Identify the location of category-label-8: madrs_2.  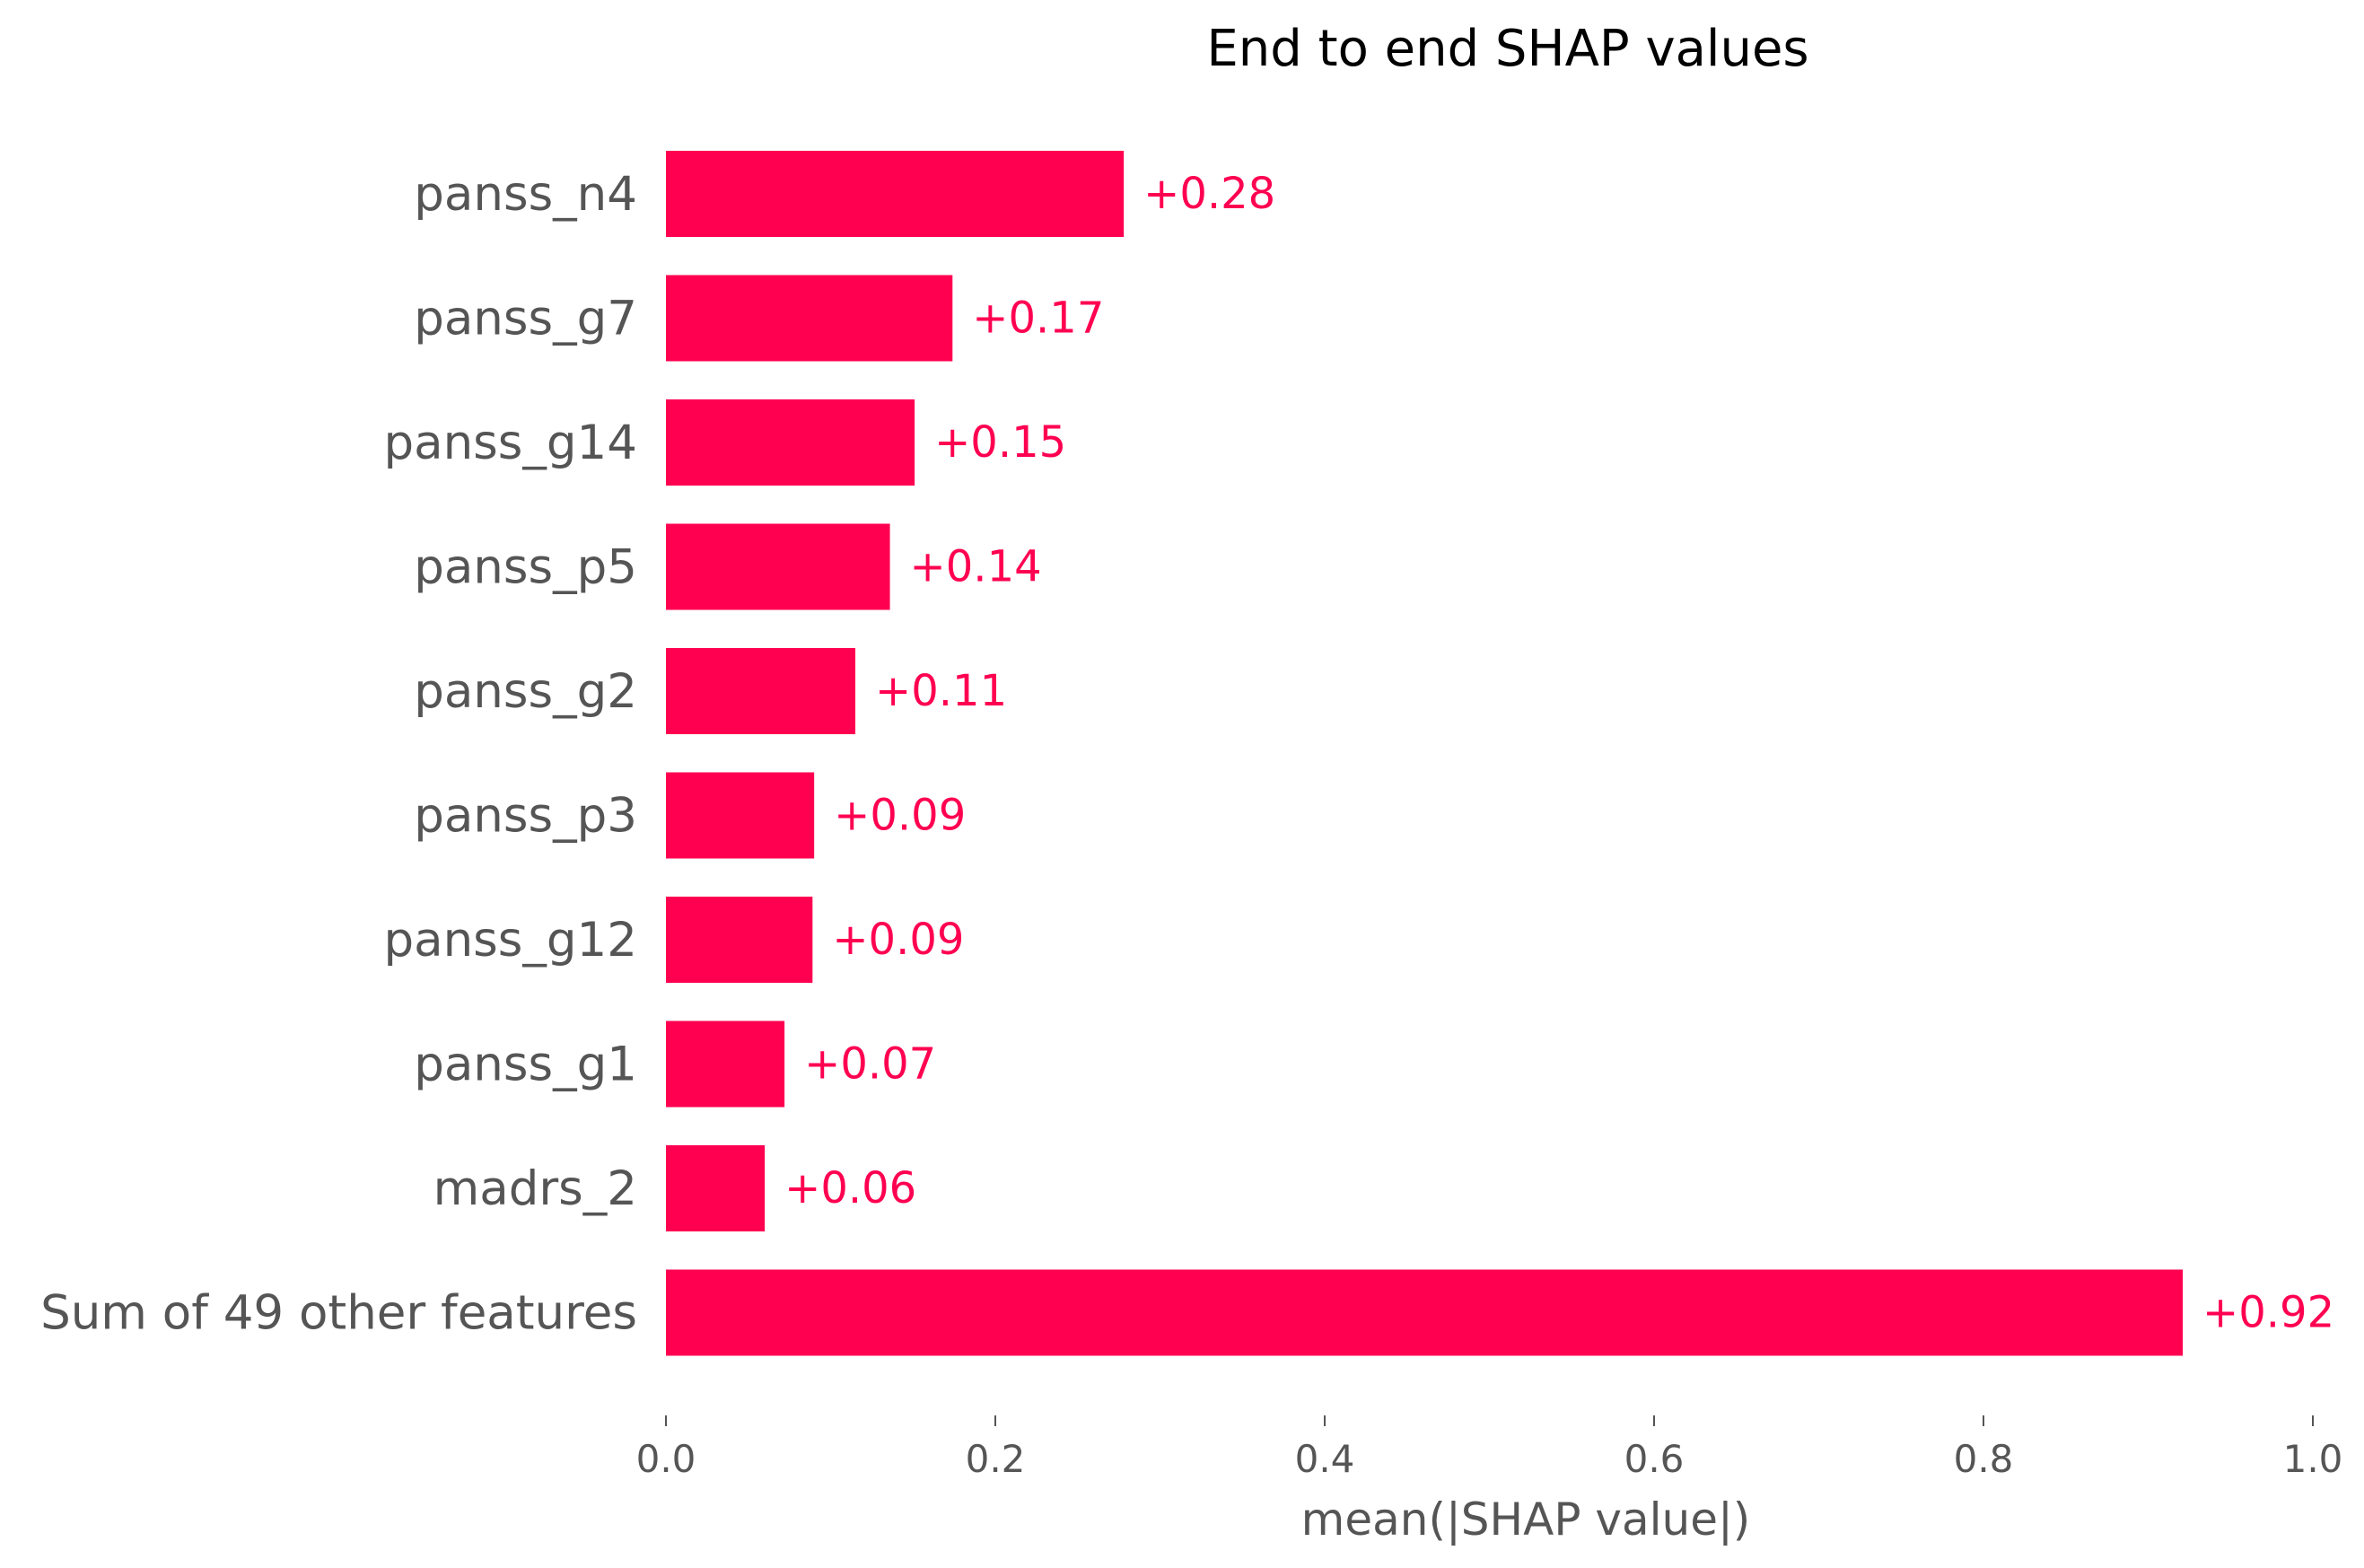
(535, 1188).